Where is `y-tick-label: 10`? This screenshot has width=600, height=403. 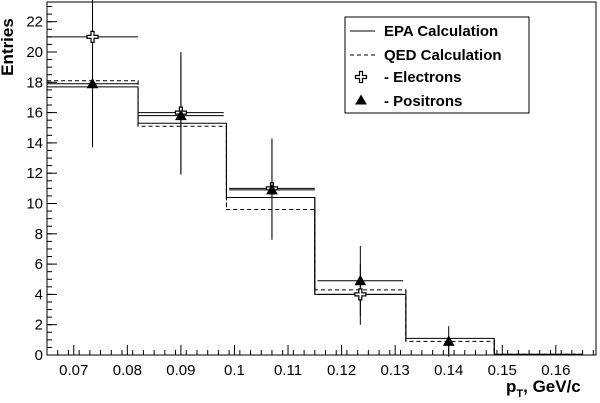 y-tick-label: 10 is located at coordinates (34, 203).